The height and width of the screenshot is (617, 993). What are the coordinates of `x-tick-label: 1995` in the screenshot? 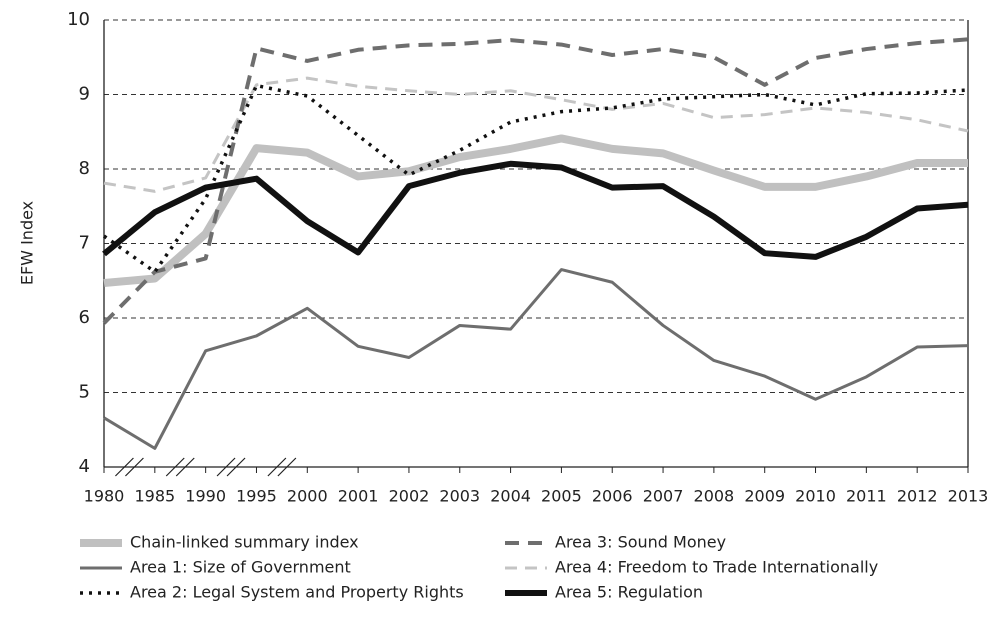 It's located at (256, 496).